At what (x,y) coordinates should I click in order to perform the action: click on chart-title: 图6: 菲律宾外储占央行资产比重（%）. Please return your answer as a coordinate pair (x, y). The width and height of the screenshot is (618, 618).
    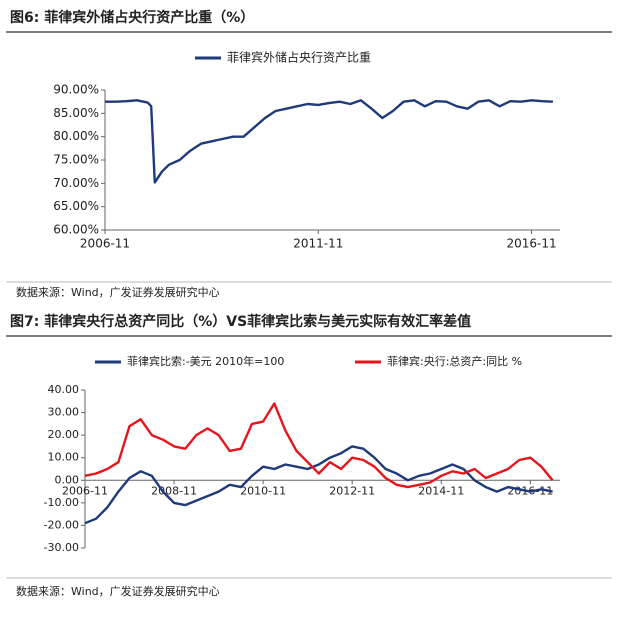
    Looking at the image, I should click on (132, 17).